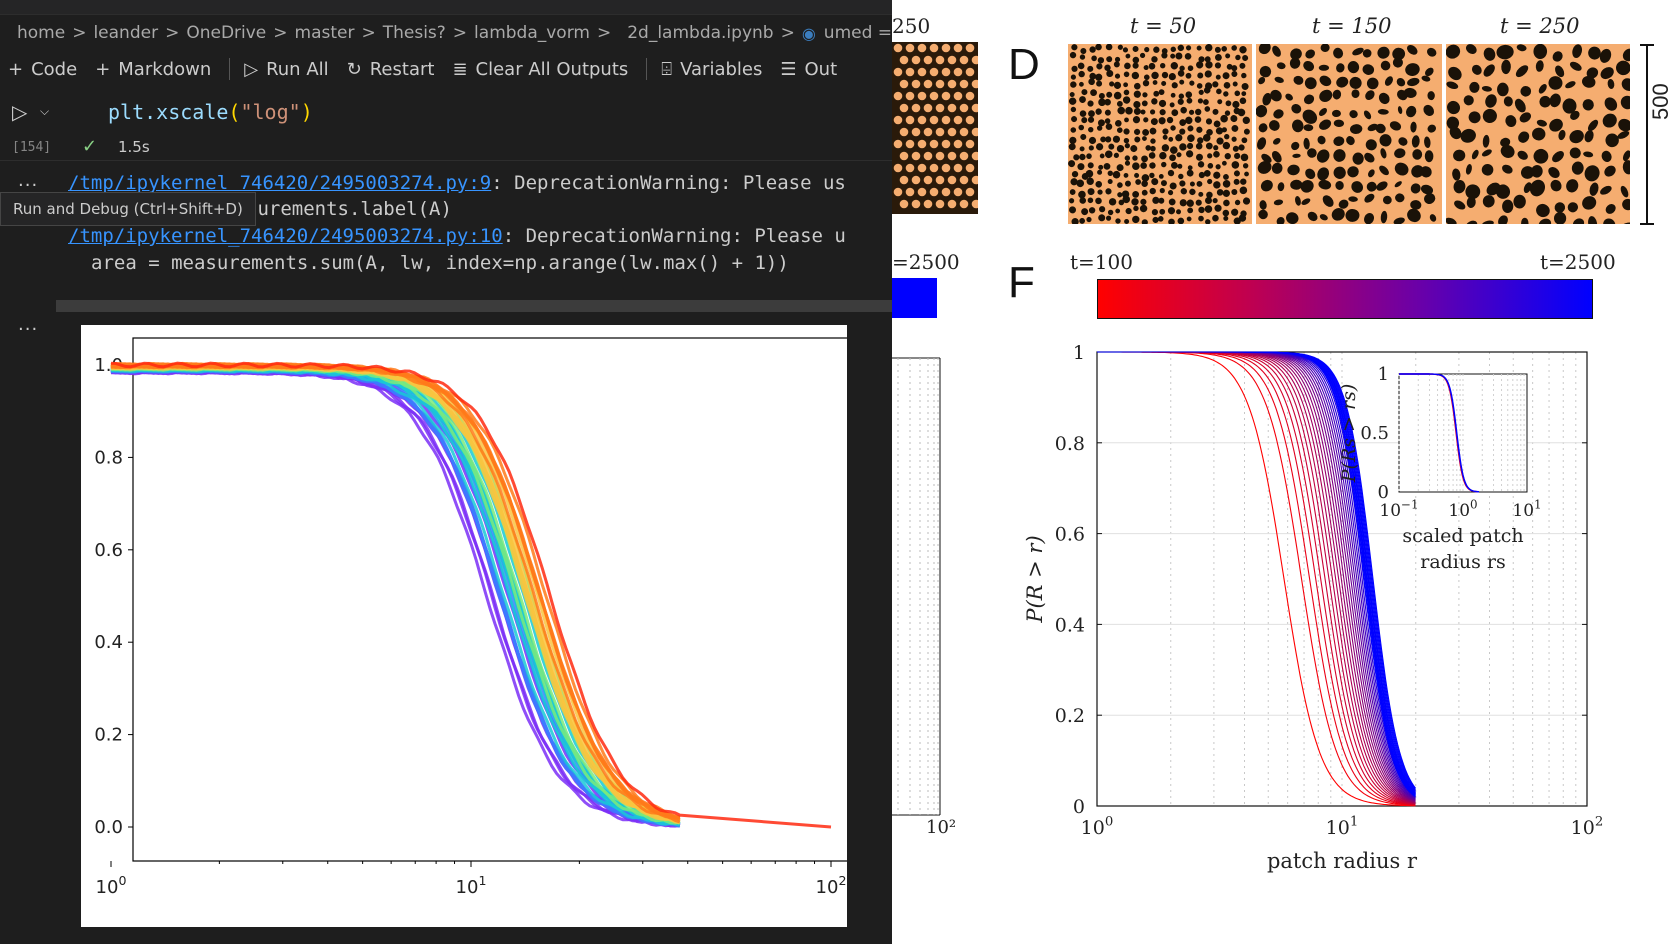 Image resolution: width=1680 pixels, height=944 pixels. What do you see at coordinates (540, 69) in the screenshot?
I see `clear-outputs-button: ≣ Clear All Outputs` at bounding box center [540, 69].